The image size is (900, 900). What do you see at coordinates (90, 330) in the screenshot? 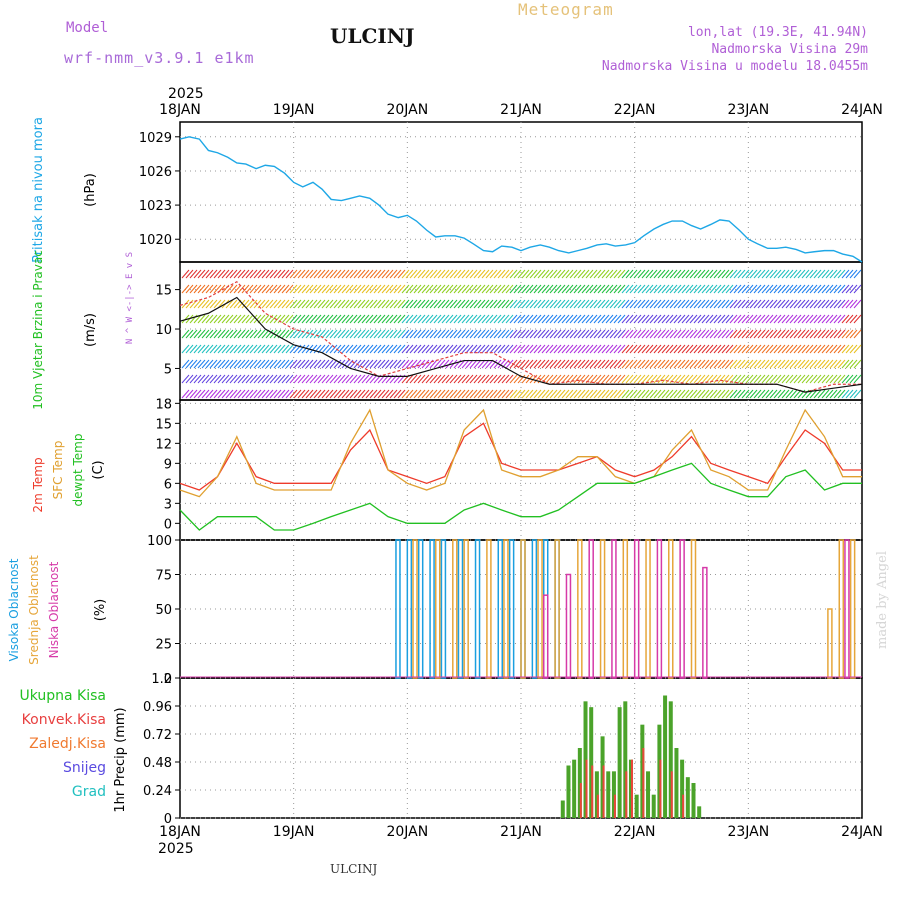
I see `wind-unit-label: (m/s)` at bounding box center [90, 330].